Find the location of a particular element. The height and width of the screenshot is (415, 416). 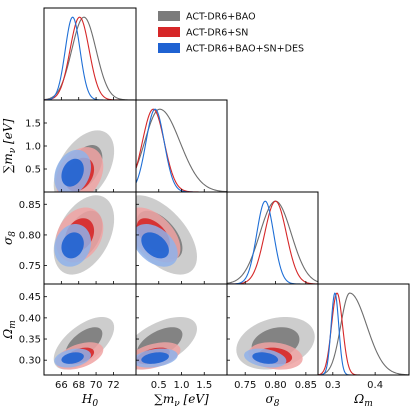

marginal-panel-omegam is located at coordinates (363, 333).